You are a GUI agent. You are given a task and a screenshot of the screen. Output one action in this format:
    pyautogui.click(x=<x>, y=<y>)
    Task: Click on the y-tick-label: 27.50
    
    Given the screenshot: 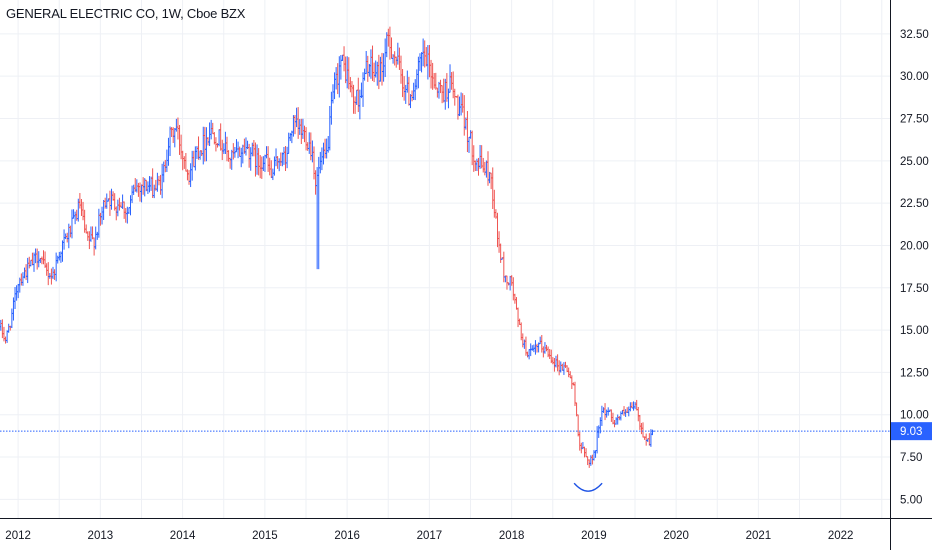 What is the action you would take?
    pyautogui.click(x=914, y=119)
    